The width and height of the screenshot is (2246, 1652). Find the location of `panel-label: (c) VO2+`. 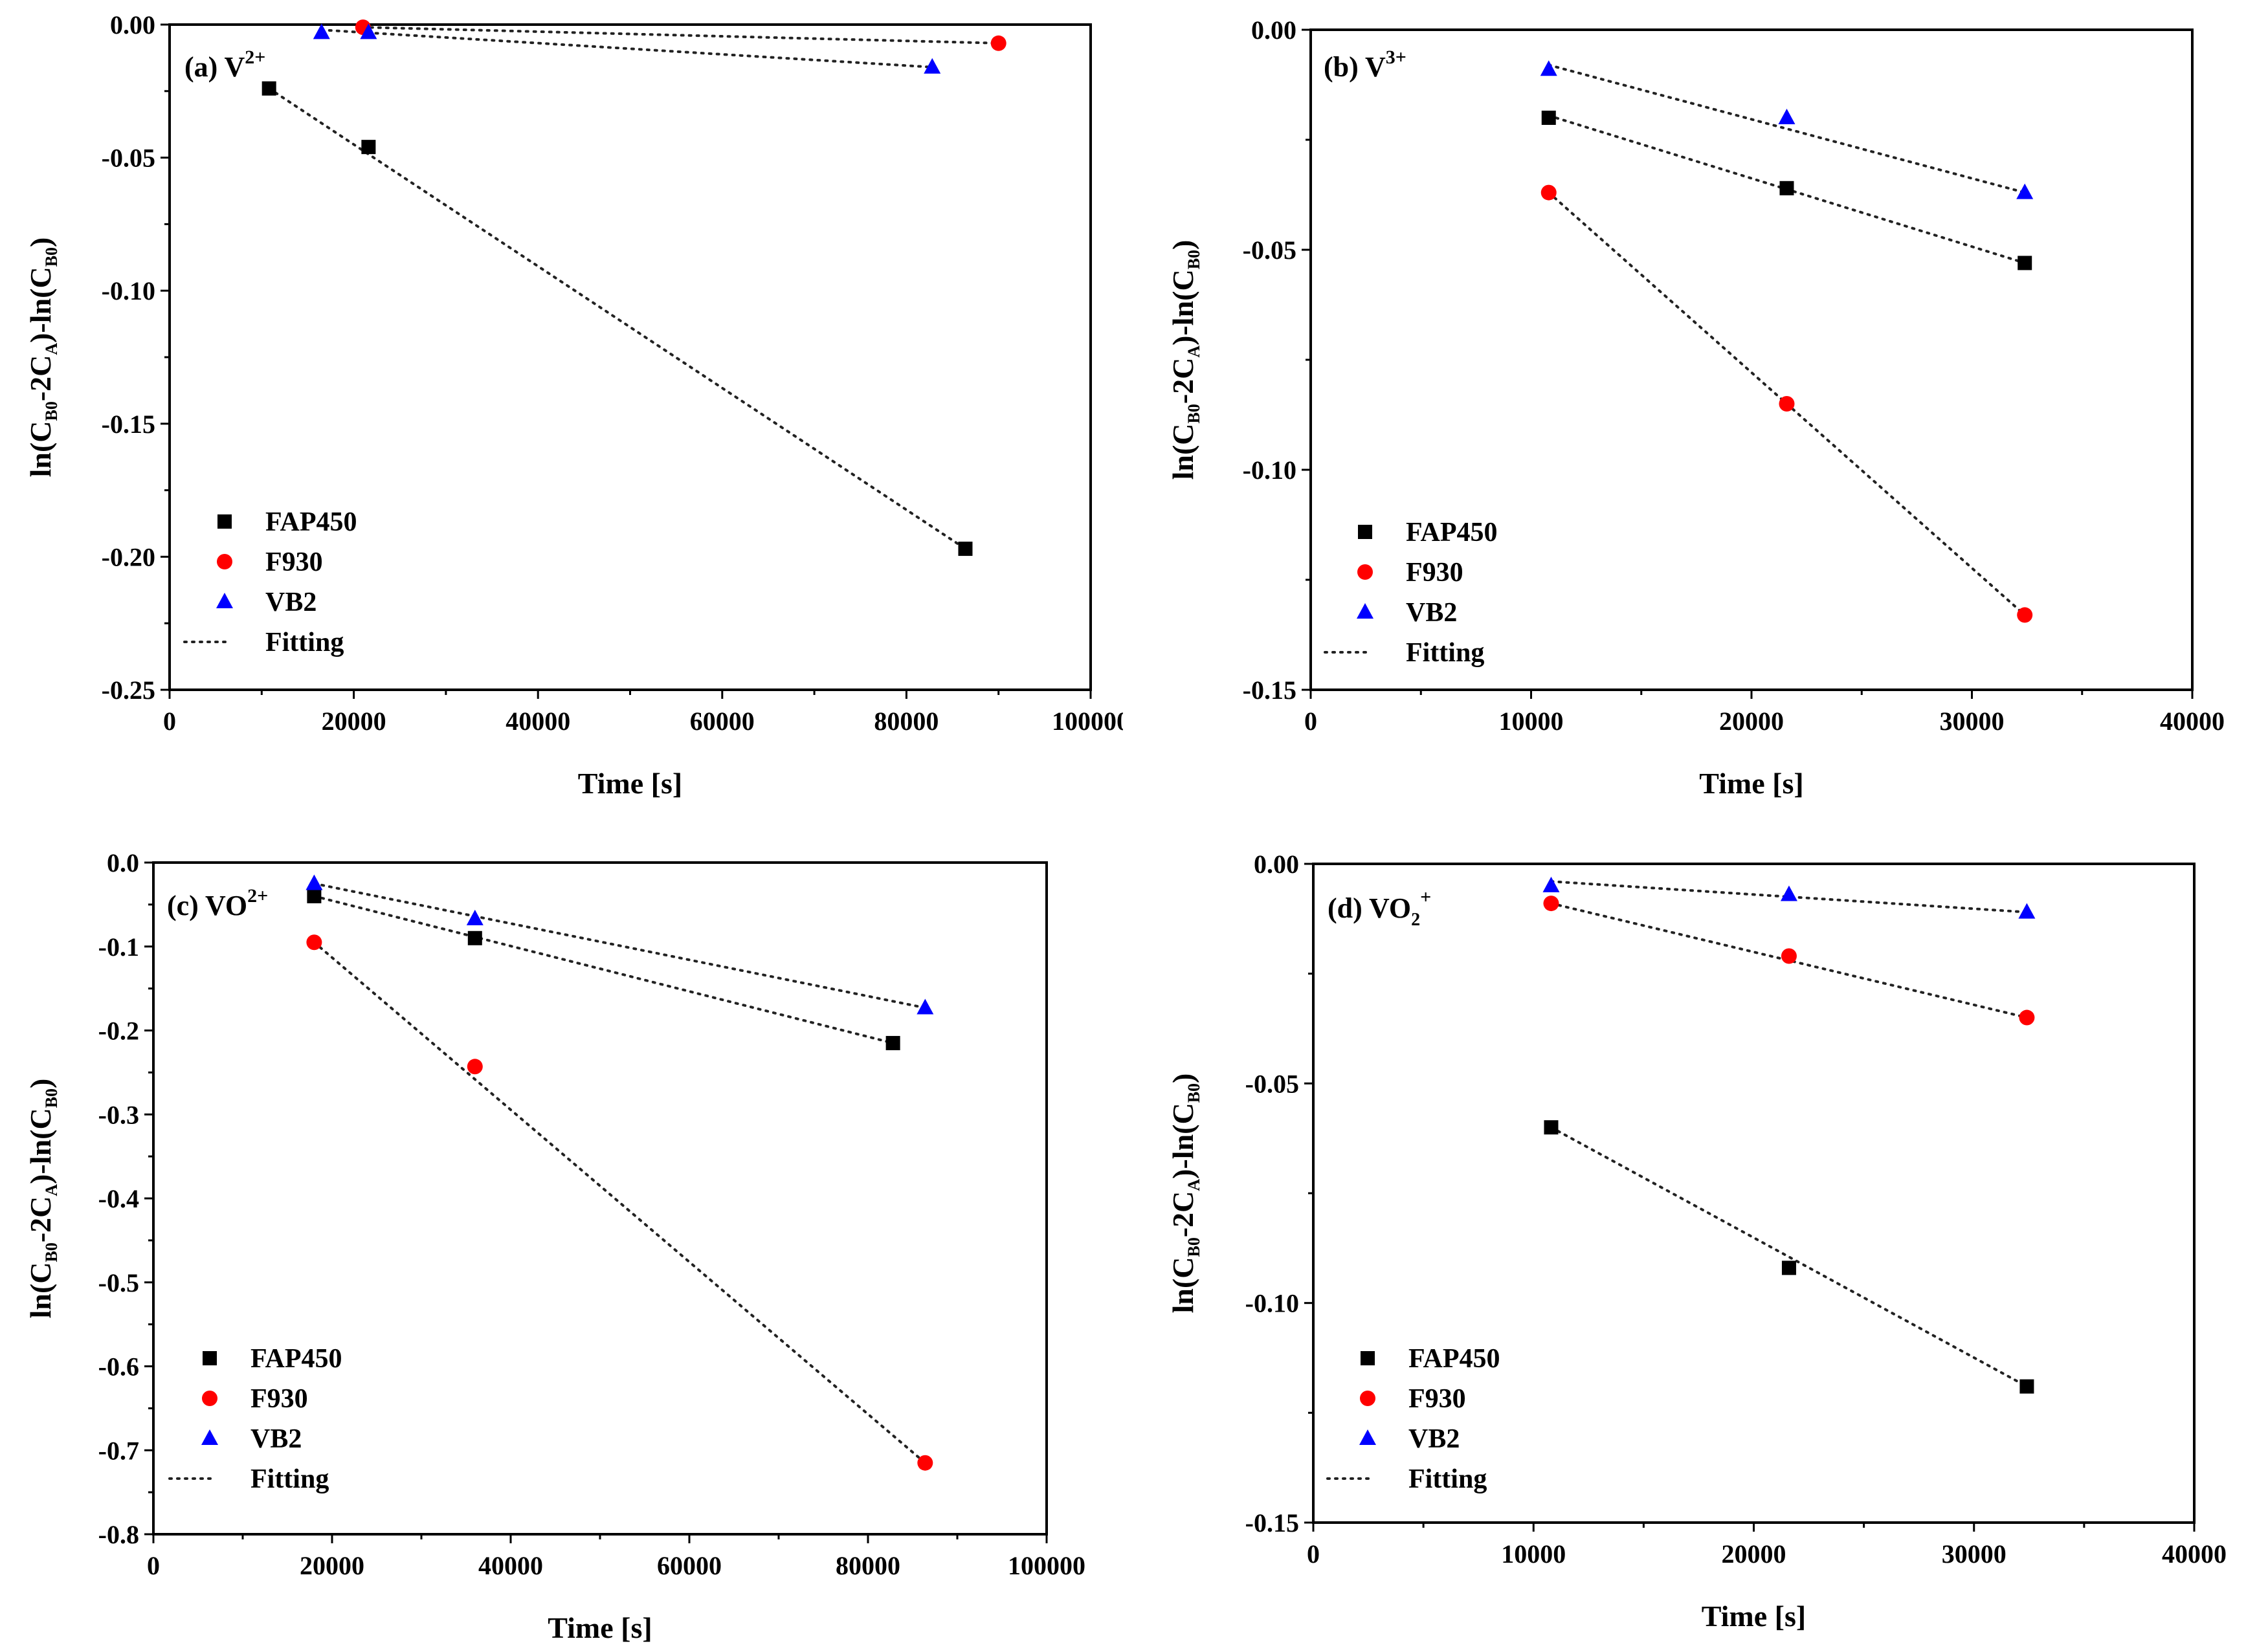

panel-label: (c) VO2+ is located at coordinates (217, 903).